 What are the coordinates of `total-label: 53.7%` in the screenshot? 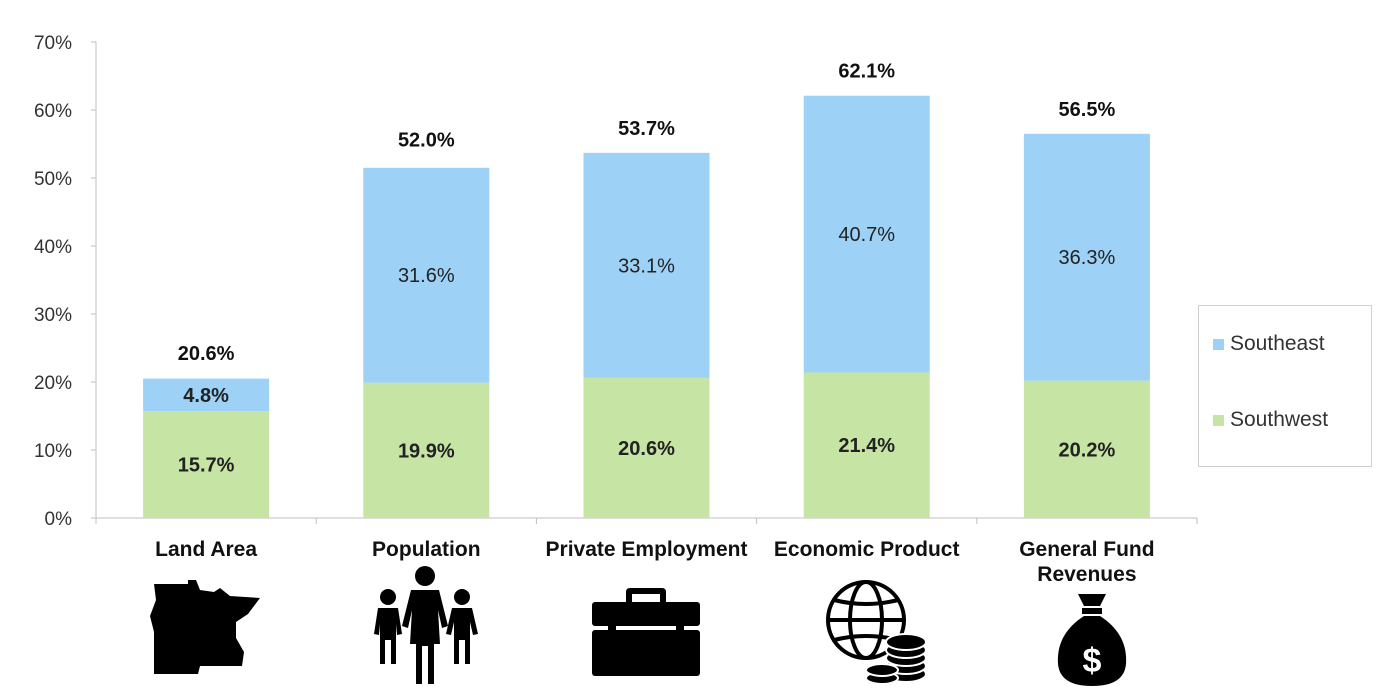 It's located at (646, 129).